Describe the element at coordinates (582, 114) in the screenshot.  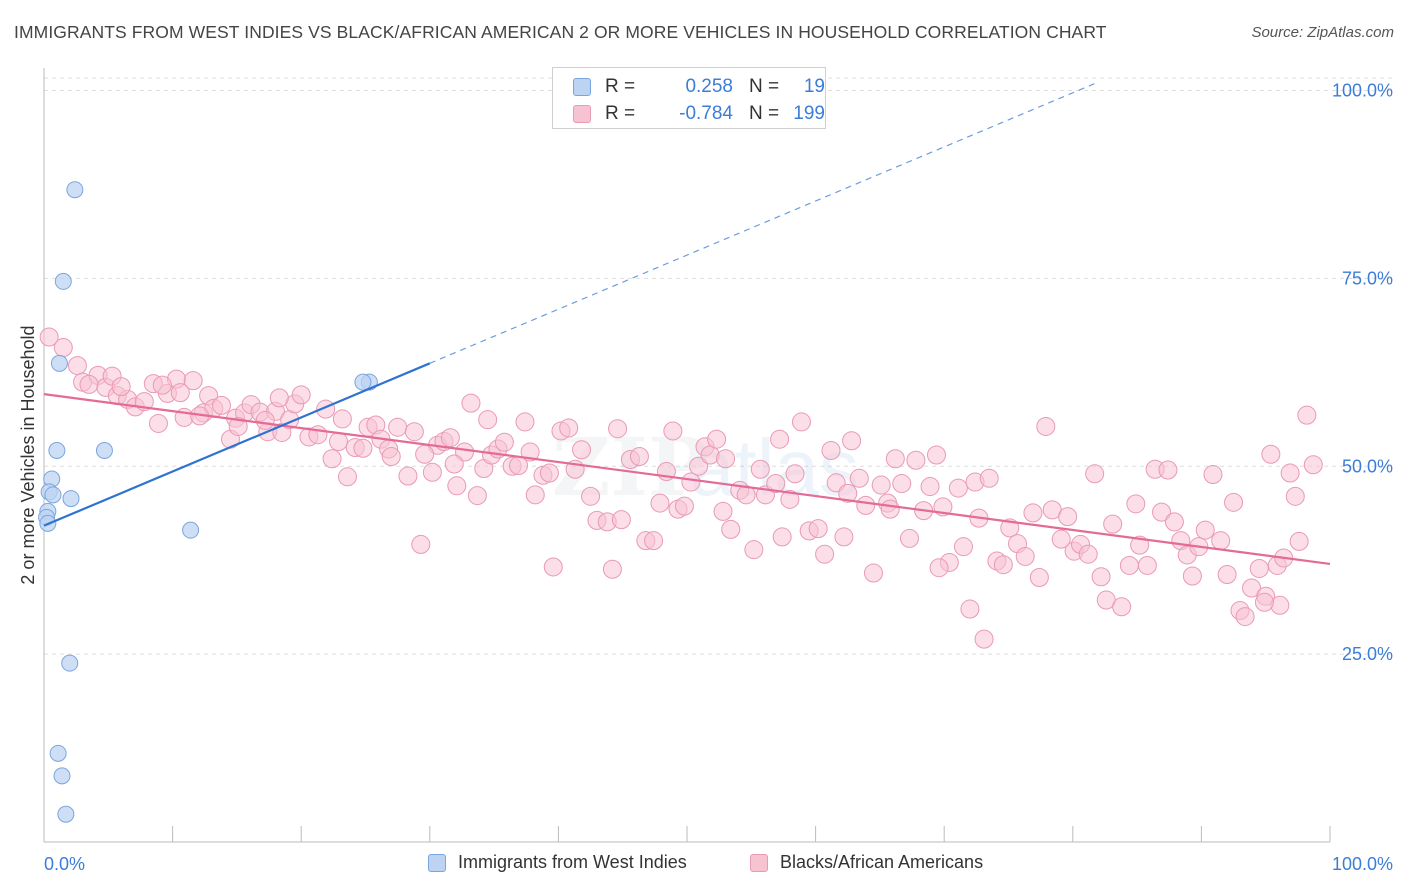
I see `pink-swatch-icon` at that location.